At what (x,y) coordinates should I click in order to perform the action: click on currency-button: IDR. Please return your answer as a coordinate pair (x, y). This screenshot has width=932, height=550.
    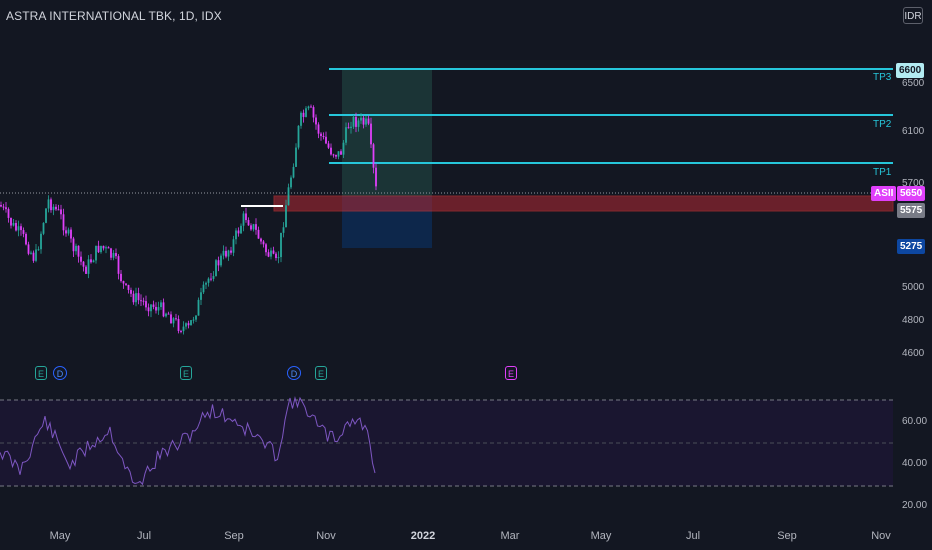
    Looking at the image, I should click on (913, 15).